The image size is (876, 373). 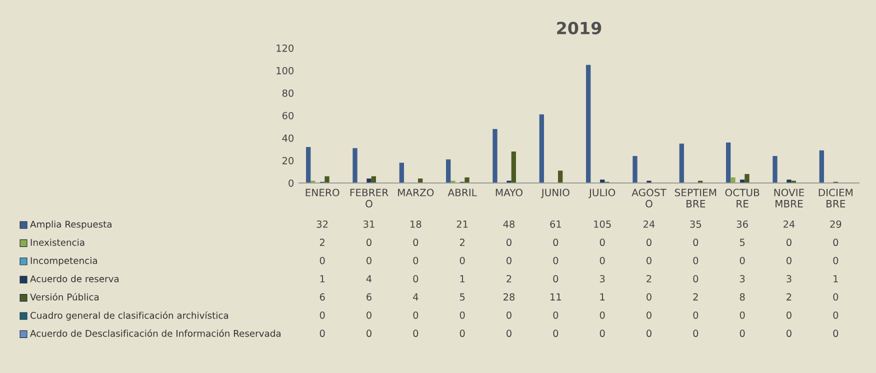 What do you see at coordinates (323, 192) in the screenshot?
I see `x-tick-label: ENERO` at bounding box center [323, 192].